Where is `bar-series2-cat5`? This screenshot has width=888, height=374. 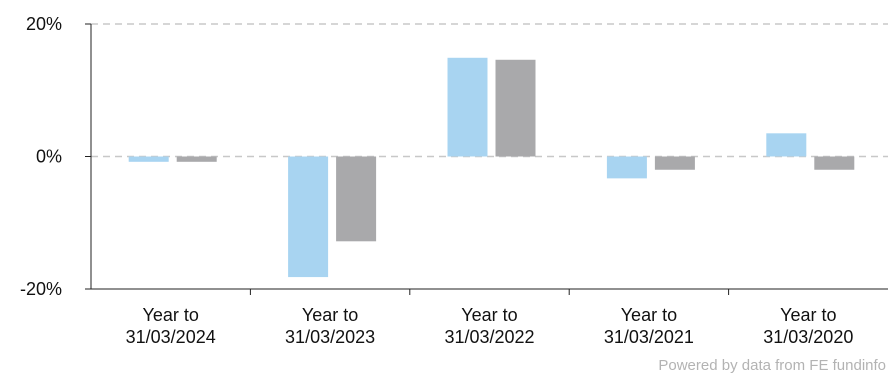
bar-series2-cat5 is located at coordinates (834, 163).